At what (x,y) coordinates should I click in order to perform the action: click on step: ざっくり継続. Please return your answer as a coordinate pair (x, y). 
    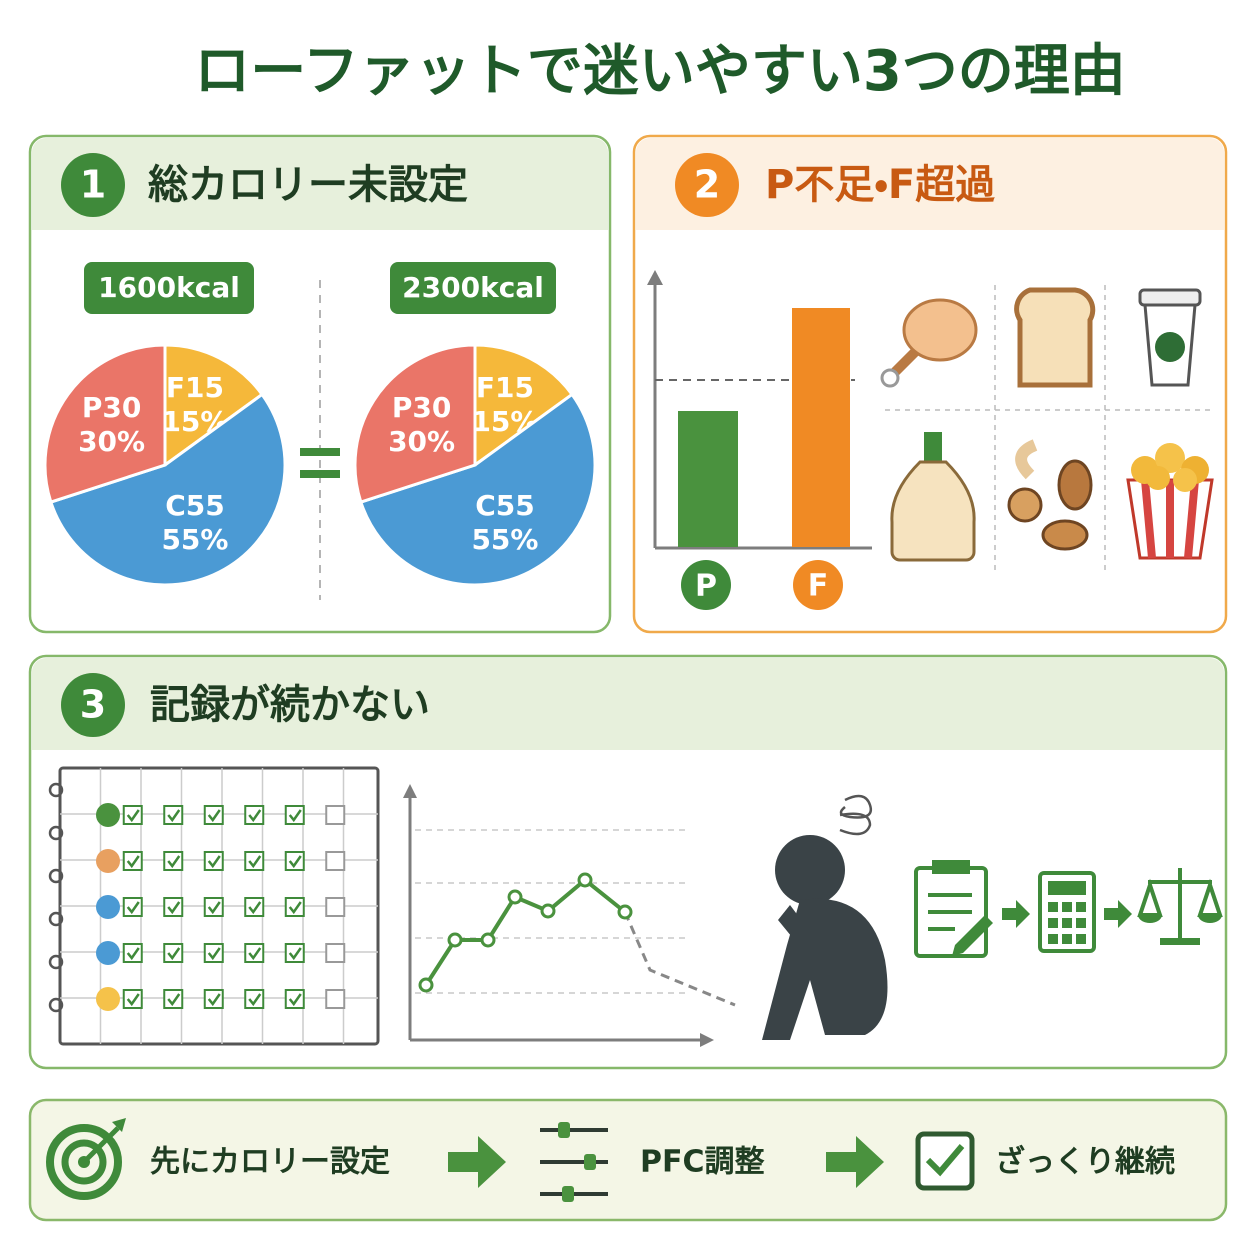
    Looking at the image, I should click on (1085, 1162).